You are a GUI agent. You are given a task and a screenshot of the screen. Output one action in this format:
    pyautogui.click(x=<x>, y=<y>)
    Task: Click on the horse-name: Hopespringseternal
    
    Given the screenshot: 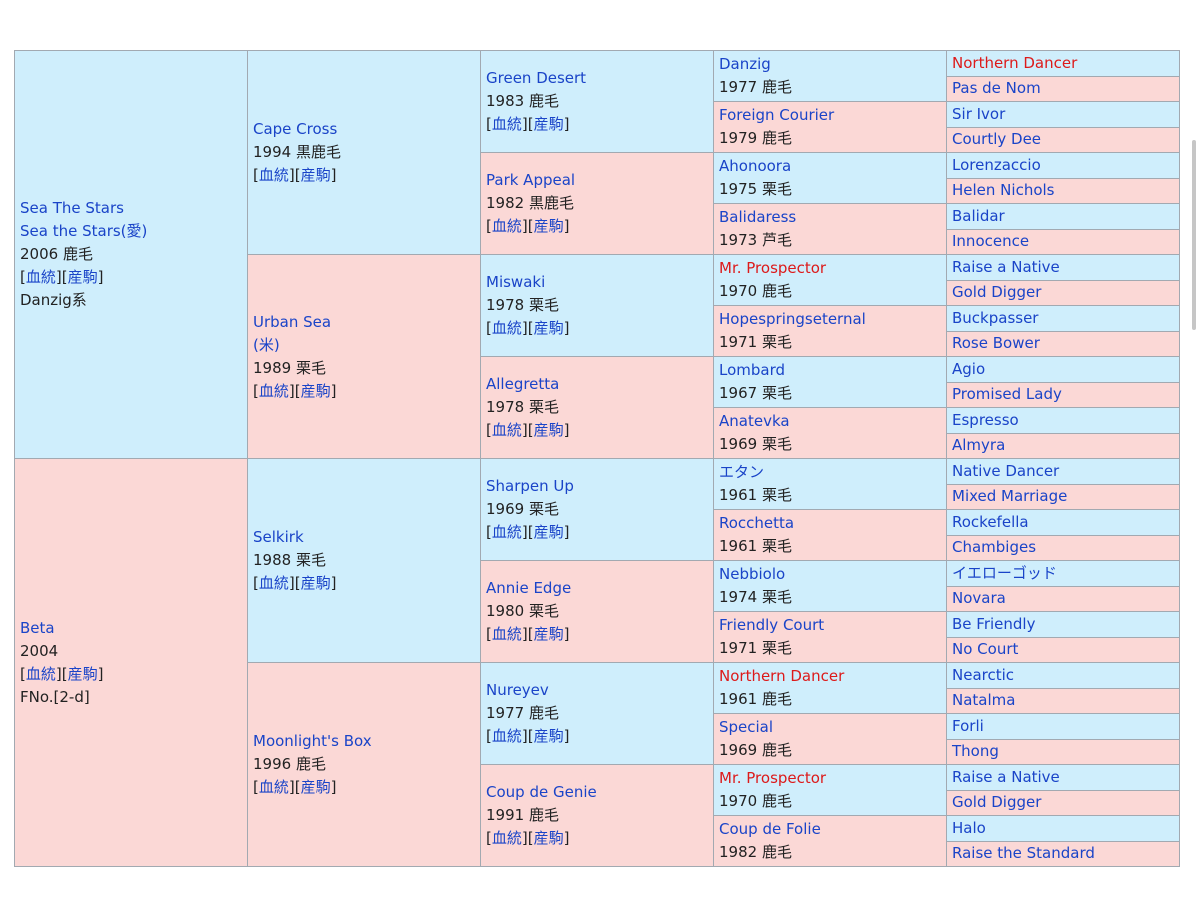 What is the action you would take?
    pyautogui.click(x=792, y=319)
    